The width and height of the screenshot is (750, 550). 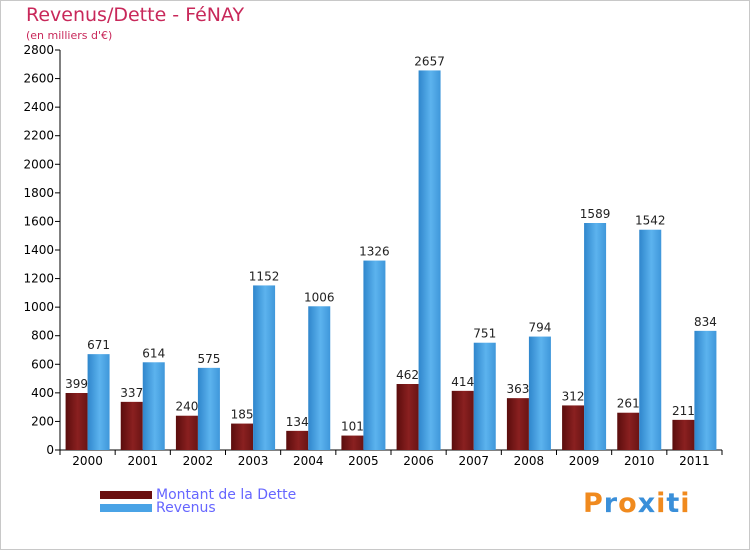 What do you see at coordinates (429, 260) in the screenshot?
I see `bar-revenus-2006` at bounding box center [429, 260].